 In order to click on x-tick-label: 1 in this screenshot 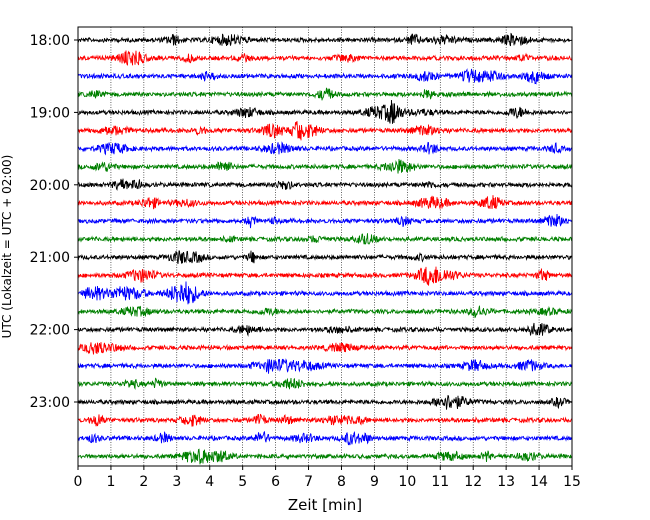, I will do `click(110, 482)`.